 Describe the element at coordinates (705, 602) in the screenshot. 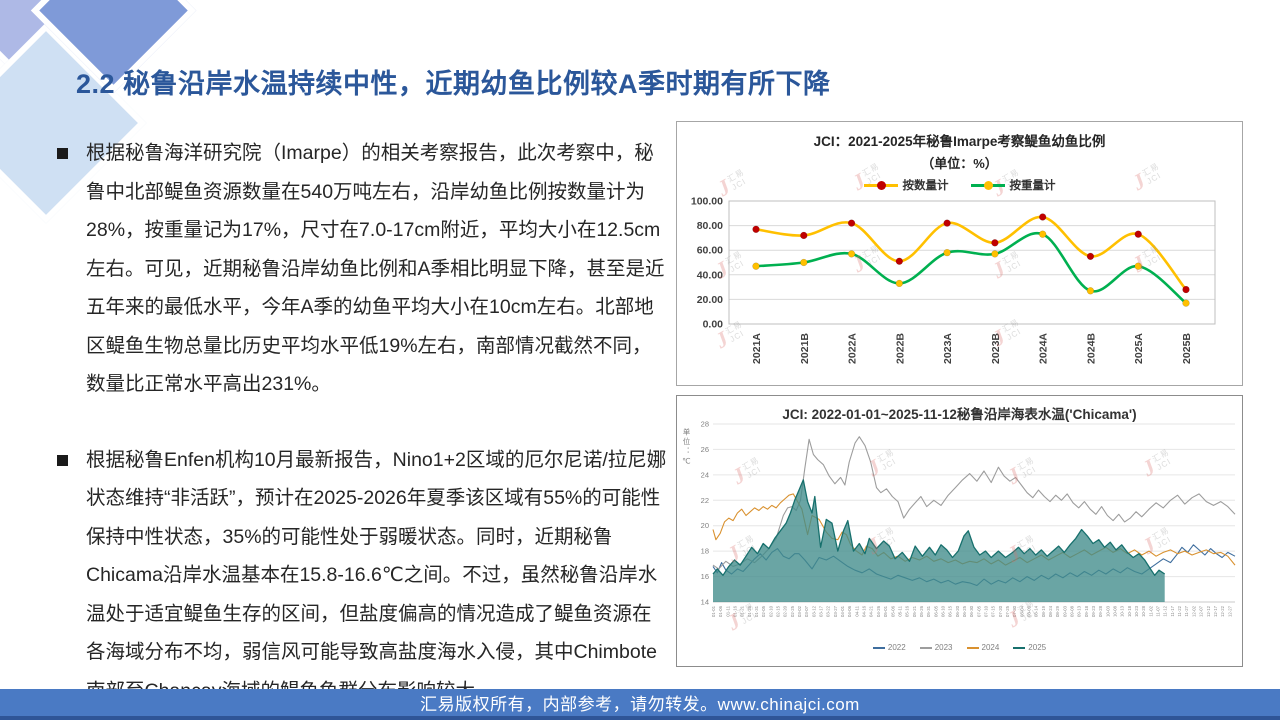

I see `svg-text: 14` at that location.